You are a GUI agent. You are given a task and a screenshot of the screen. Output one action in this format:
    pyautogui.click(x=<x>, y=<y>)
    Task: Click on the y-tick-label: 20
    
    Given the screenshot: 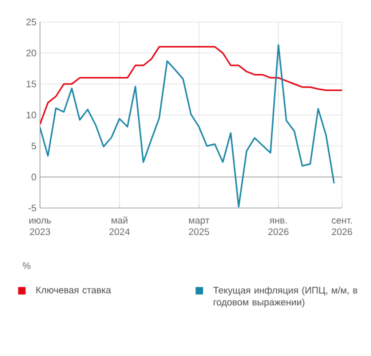 What is the action you would take?
    pyautogui.click(x=31, y=53)
    